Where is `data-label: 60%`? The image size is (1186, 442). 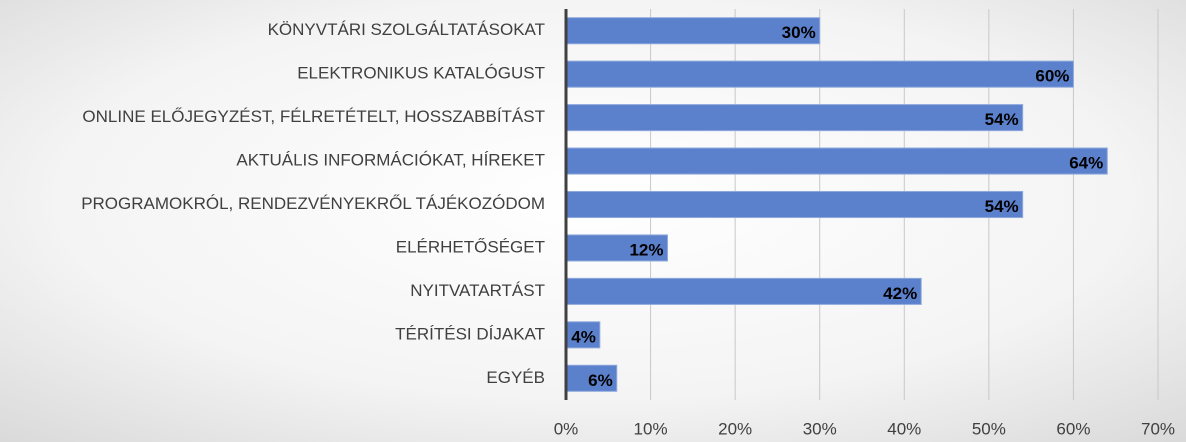 data-label: 60% is located at coordinates (1052, 76).